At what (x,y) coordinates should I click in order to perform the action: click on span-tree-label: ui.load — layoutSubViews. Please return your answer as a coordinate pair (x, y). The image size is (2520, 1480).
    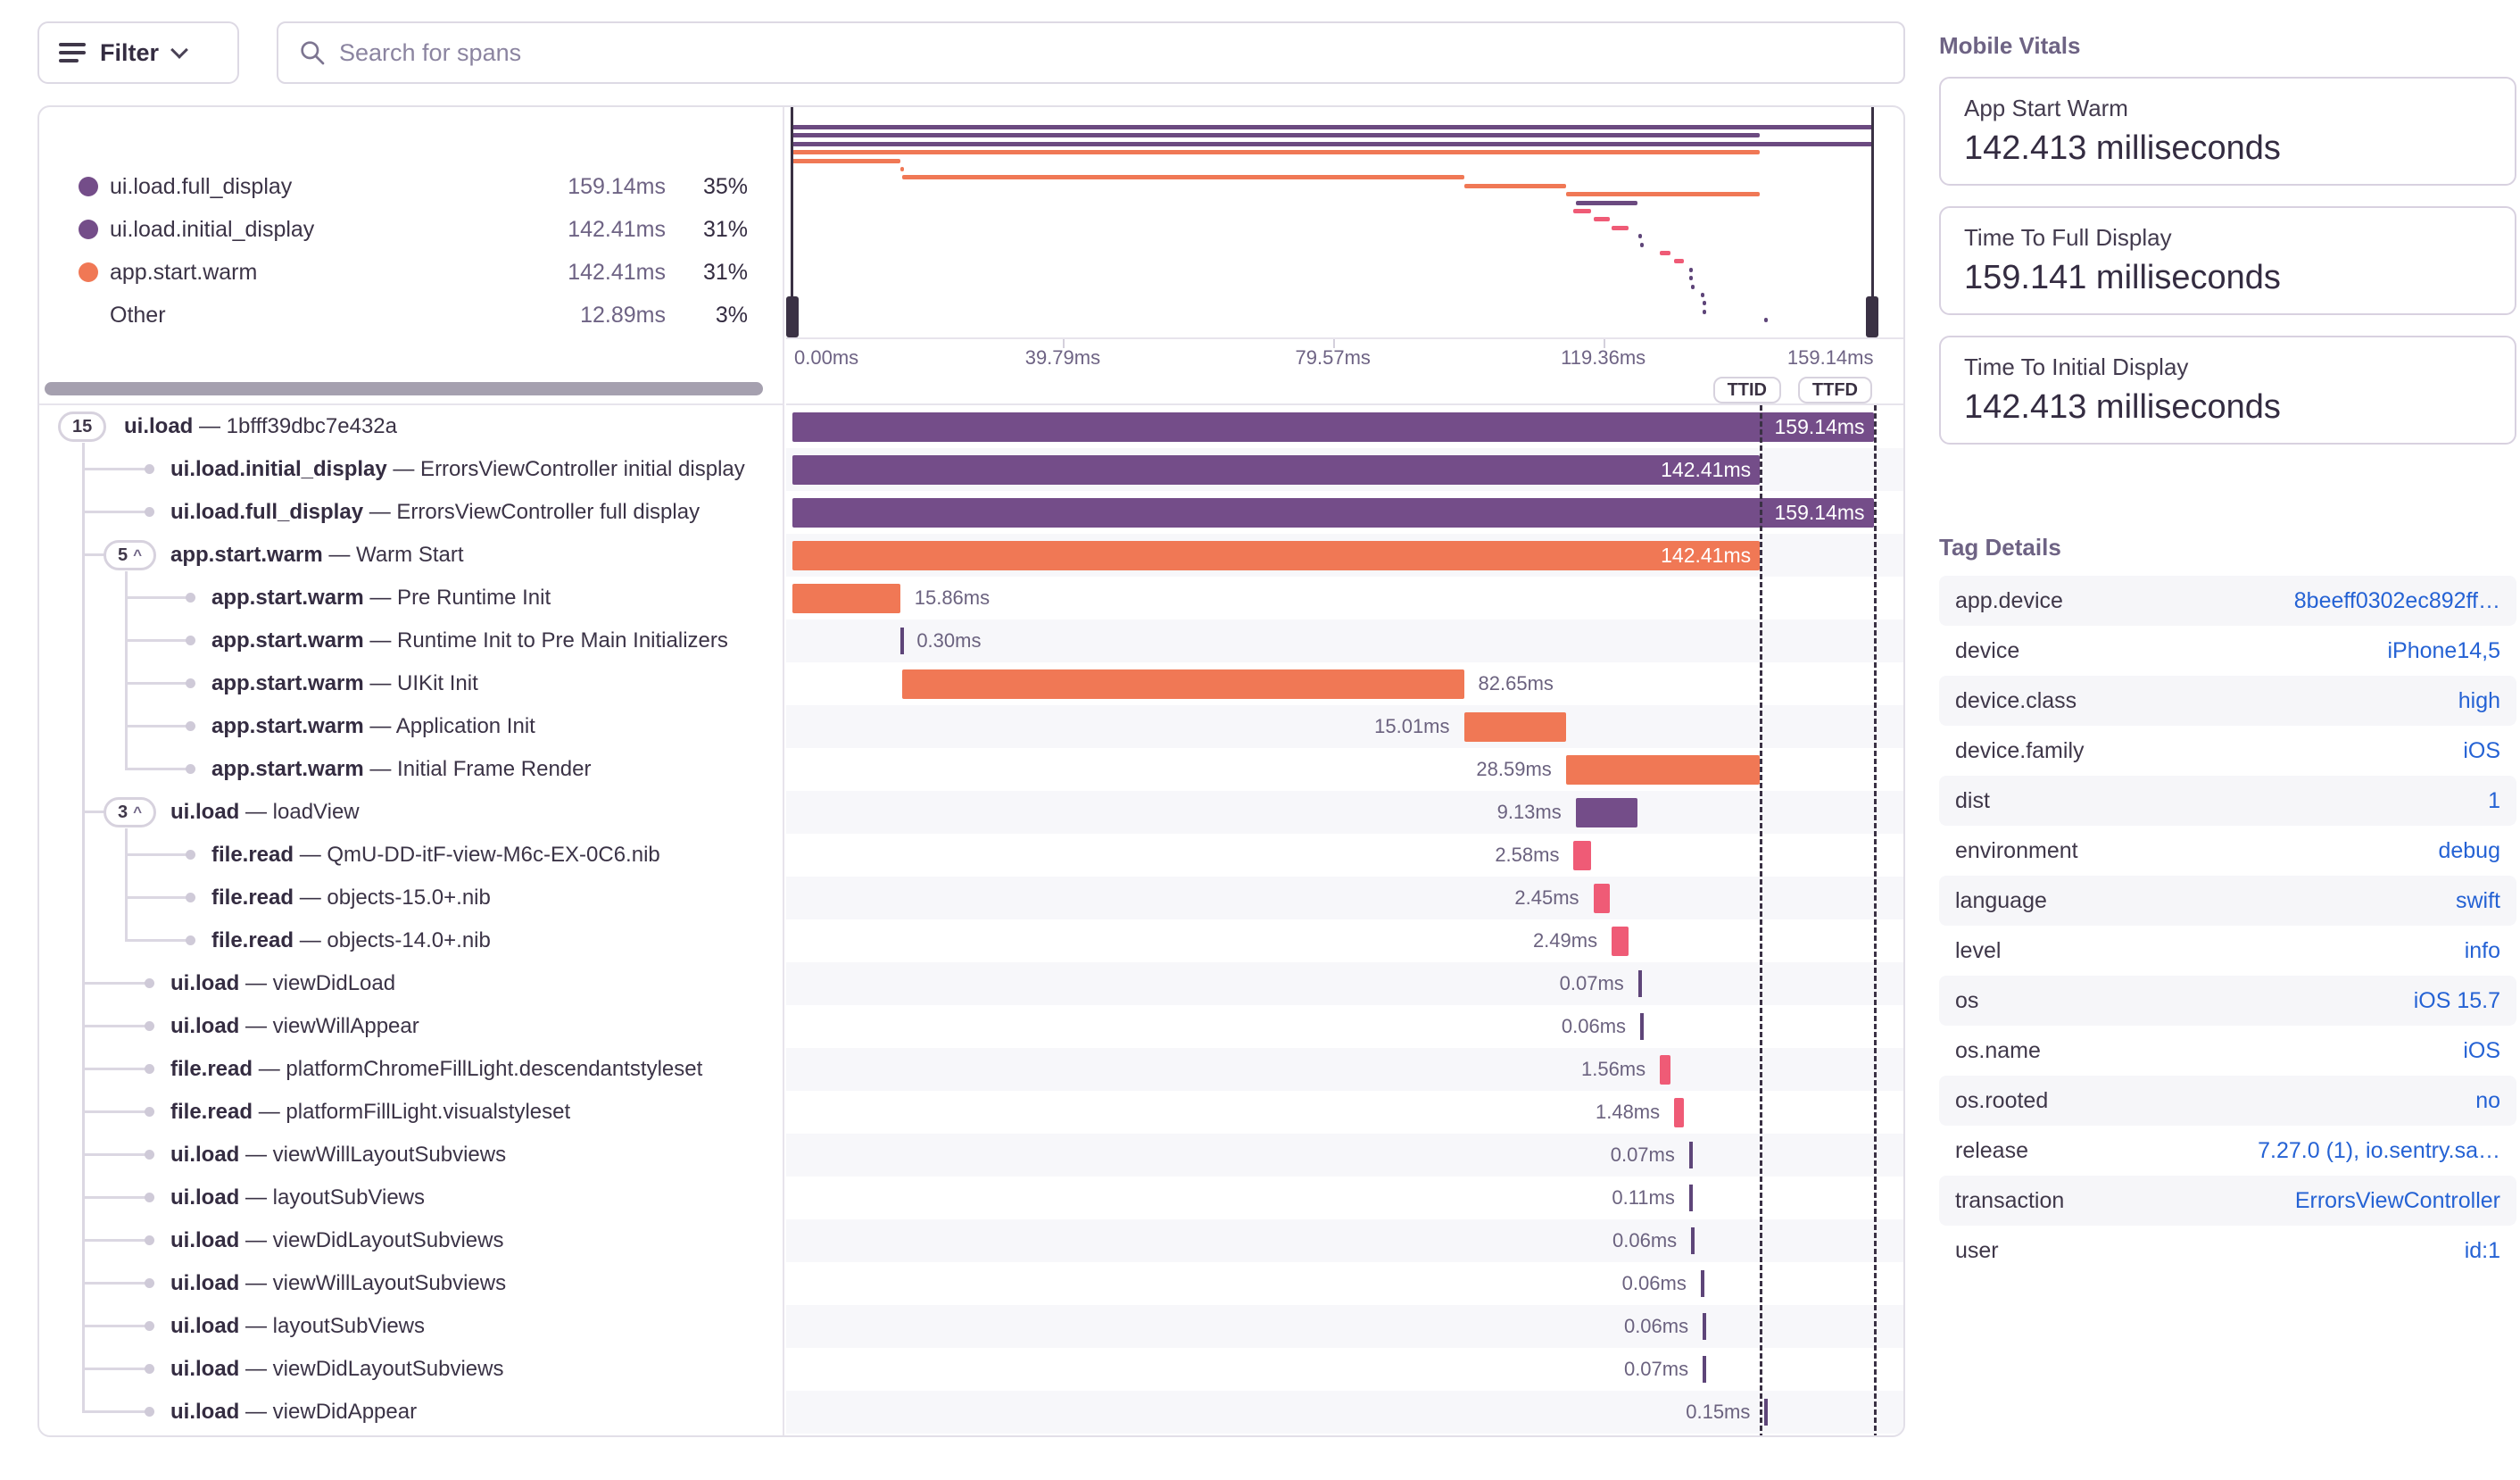
    Looking at the image, I should click on (298, 1326).